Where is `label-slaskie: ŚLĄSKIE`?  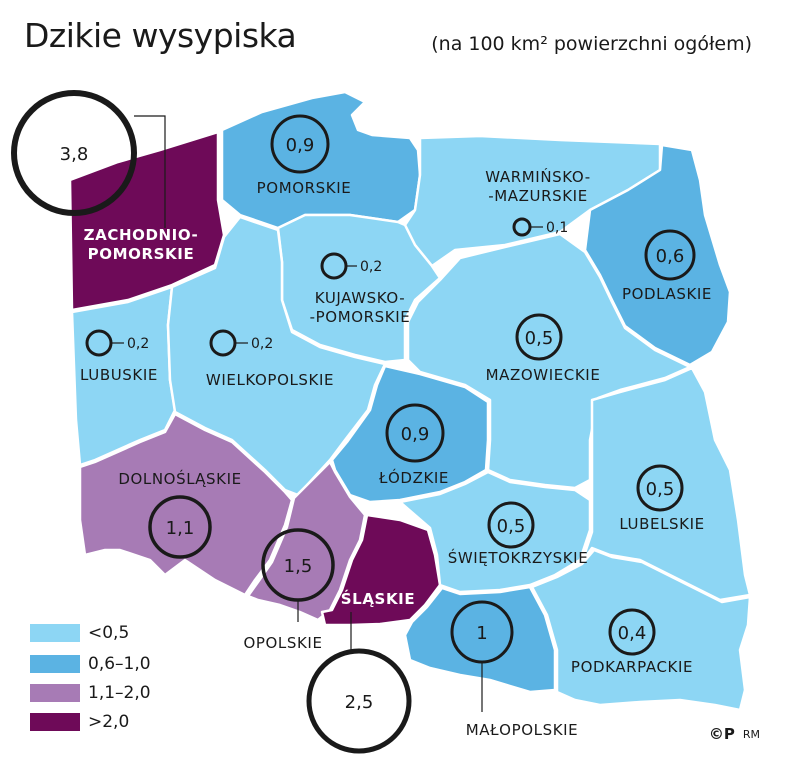 label-slaskie: ŚLĄSKIE is located at coordinates (378, 598).